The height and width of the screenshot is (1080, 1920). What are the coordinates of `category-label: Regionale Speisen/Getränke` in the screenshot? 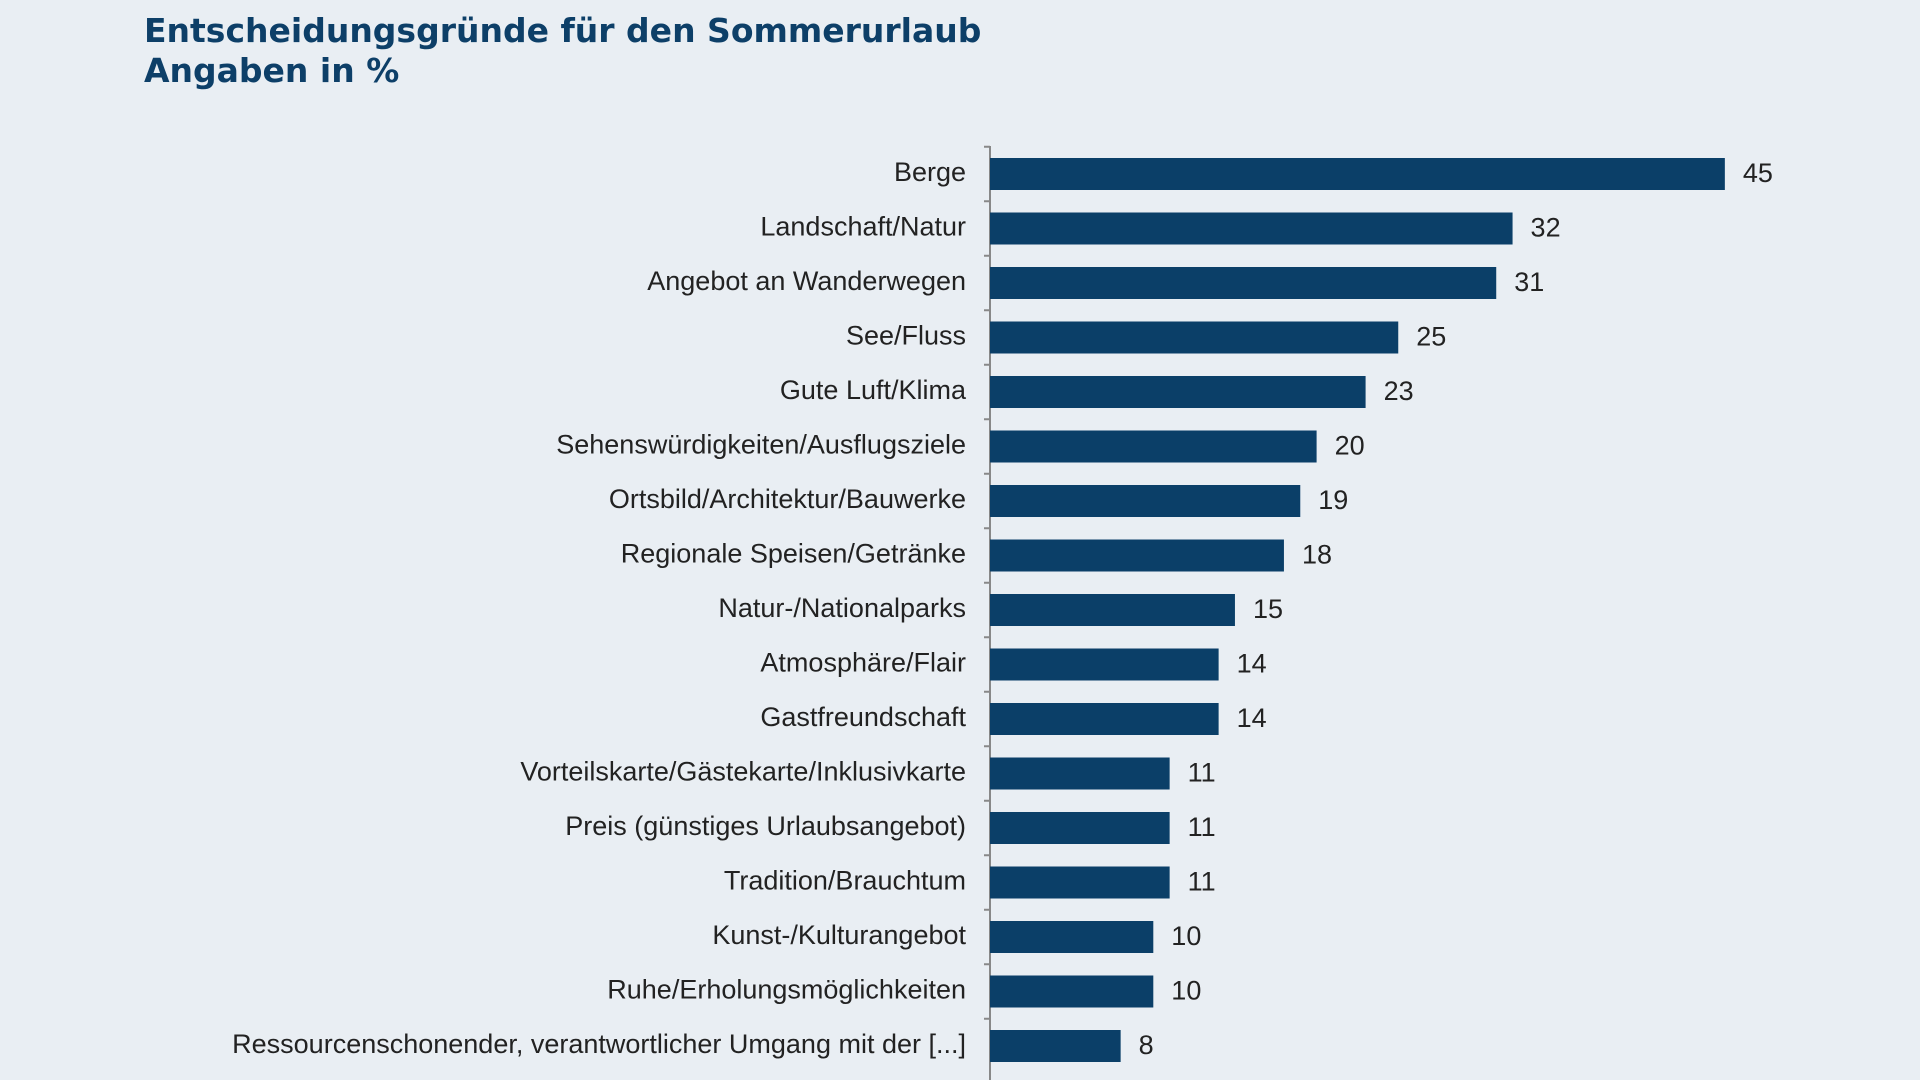 It's located at (793, 554).